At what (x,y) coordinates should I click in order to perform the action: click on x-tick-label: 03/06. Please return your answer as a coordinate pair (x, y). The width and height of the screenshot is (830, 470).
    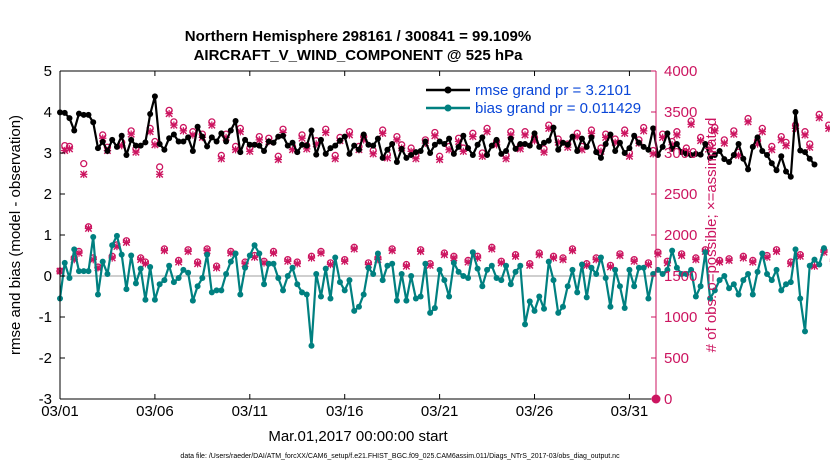
    Looking at the image, I should click on (155, 411).